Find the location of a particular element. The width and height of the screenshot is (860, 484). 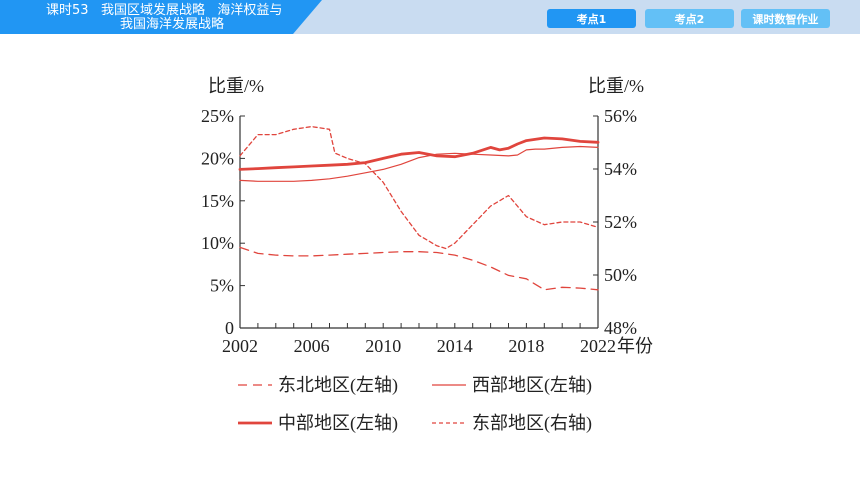

y-left-tick-label: 0 is located at coordinates (229, 328).